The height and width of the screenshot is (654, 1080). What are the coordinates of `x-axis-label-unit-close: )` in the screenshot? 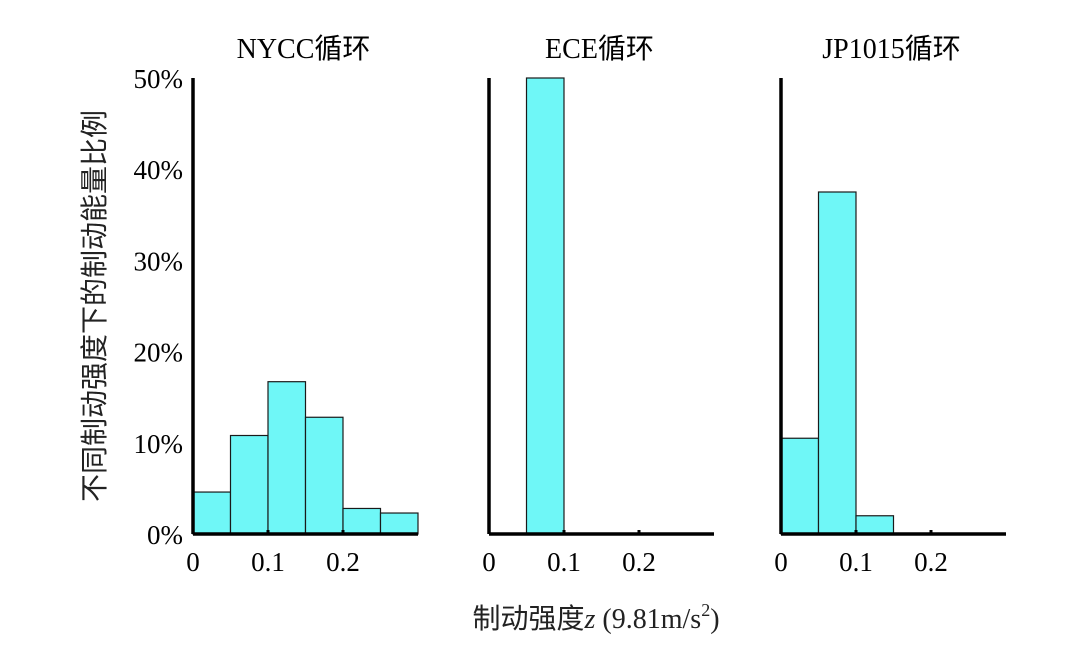 It's located at (714, 619).